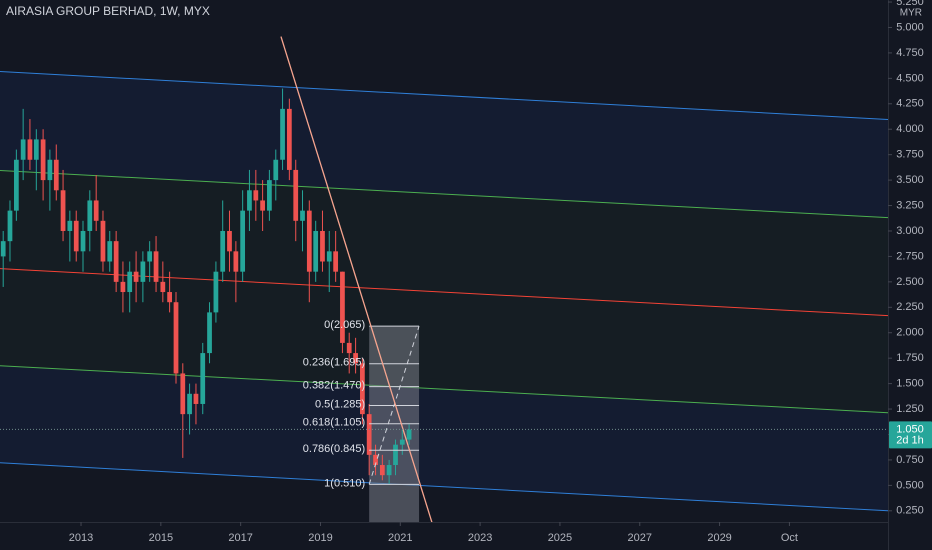 This screenshot has width=932, height=550. What do you see at coordinates (910, 104) in the screenshot?
I see `y-tick-label: 4.250` at bounding box center [910, 104].